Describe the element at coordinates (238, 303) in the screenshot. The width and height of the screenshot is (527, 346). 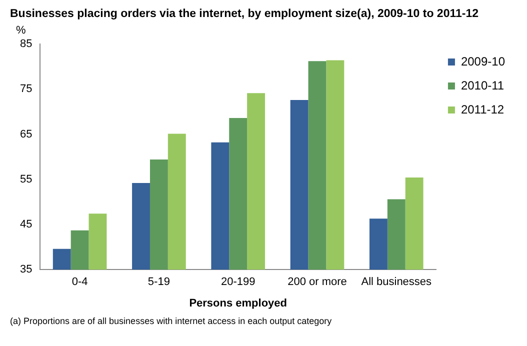
I see `x-axis-title: Persons employed` at that location.